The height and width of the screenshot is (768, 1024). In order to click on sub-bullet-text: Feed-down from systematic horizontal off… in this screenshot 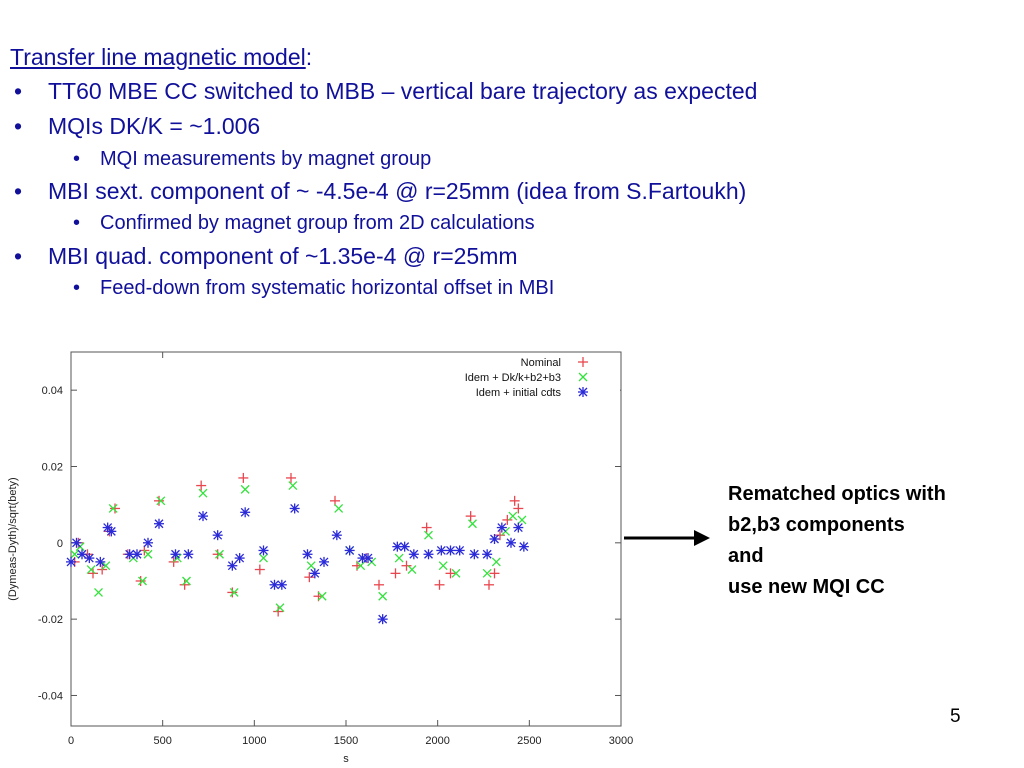, I will do `click(327, 288)`.